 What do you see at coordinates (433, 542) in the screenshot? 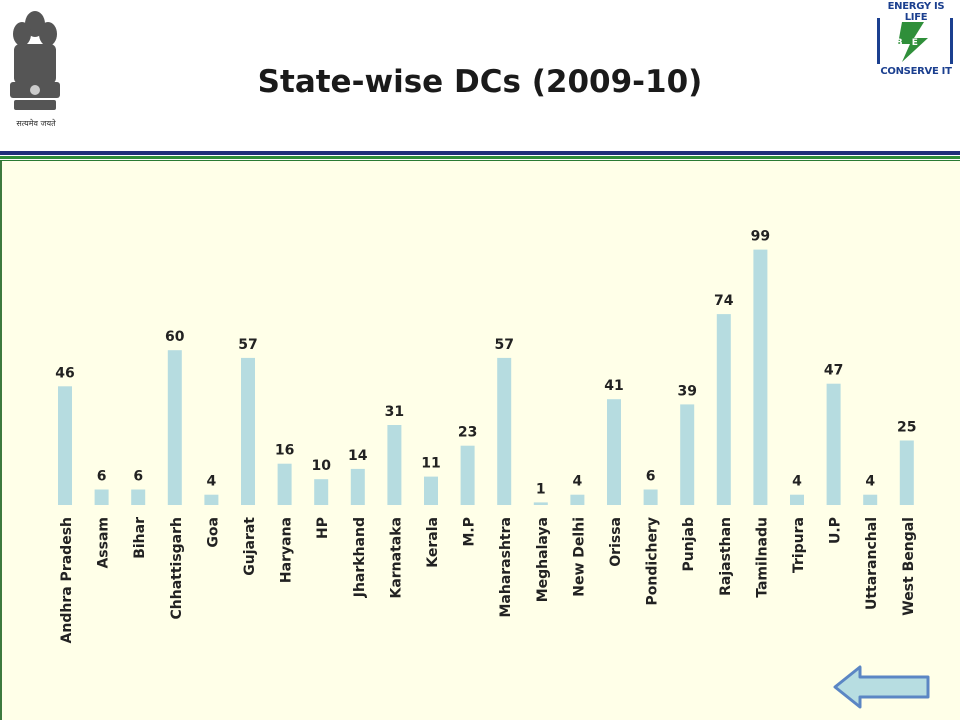
I see `x-tick-label: Kerala` at bounding box center [433, 542].